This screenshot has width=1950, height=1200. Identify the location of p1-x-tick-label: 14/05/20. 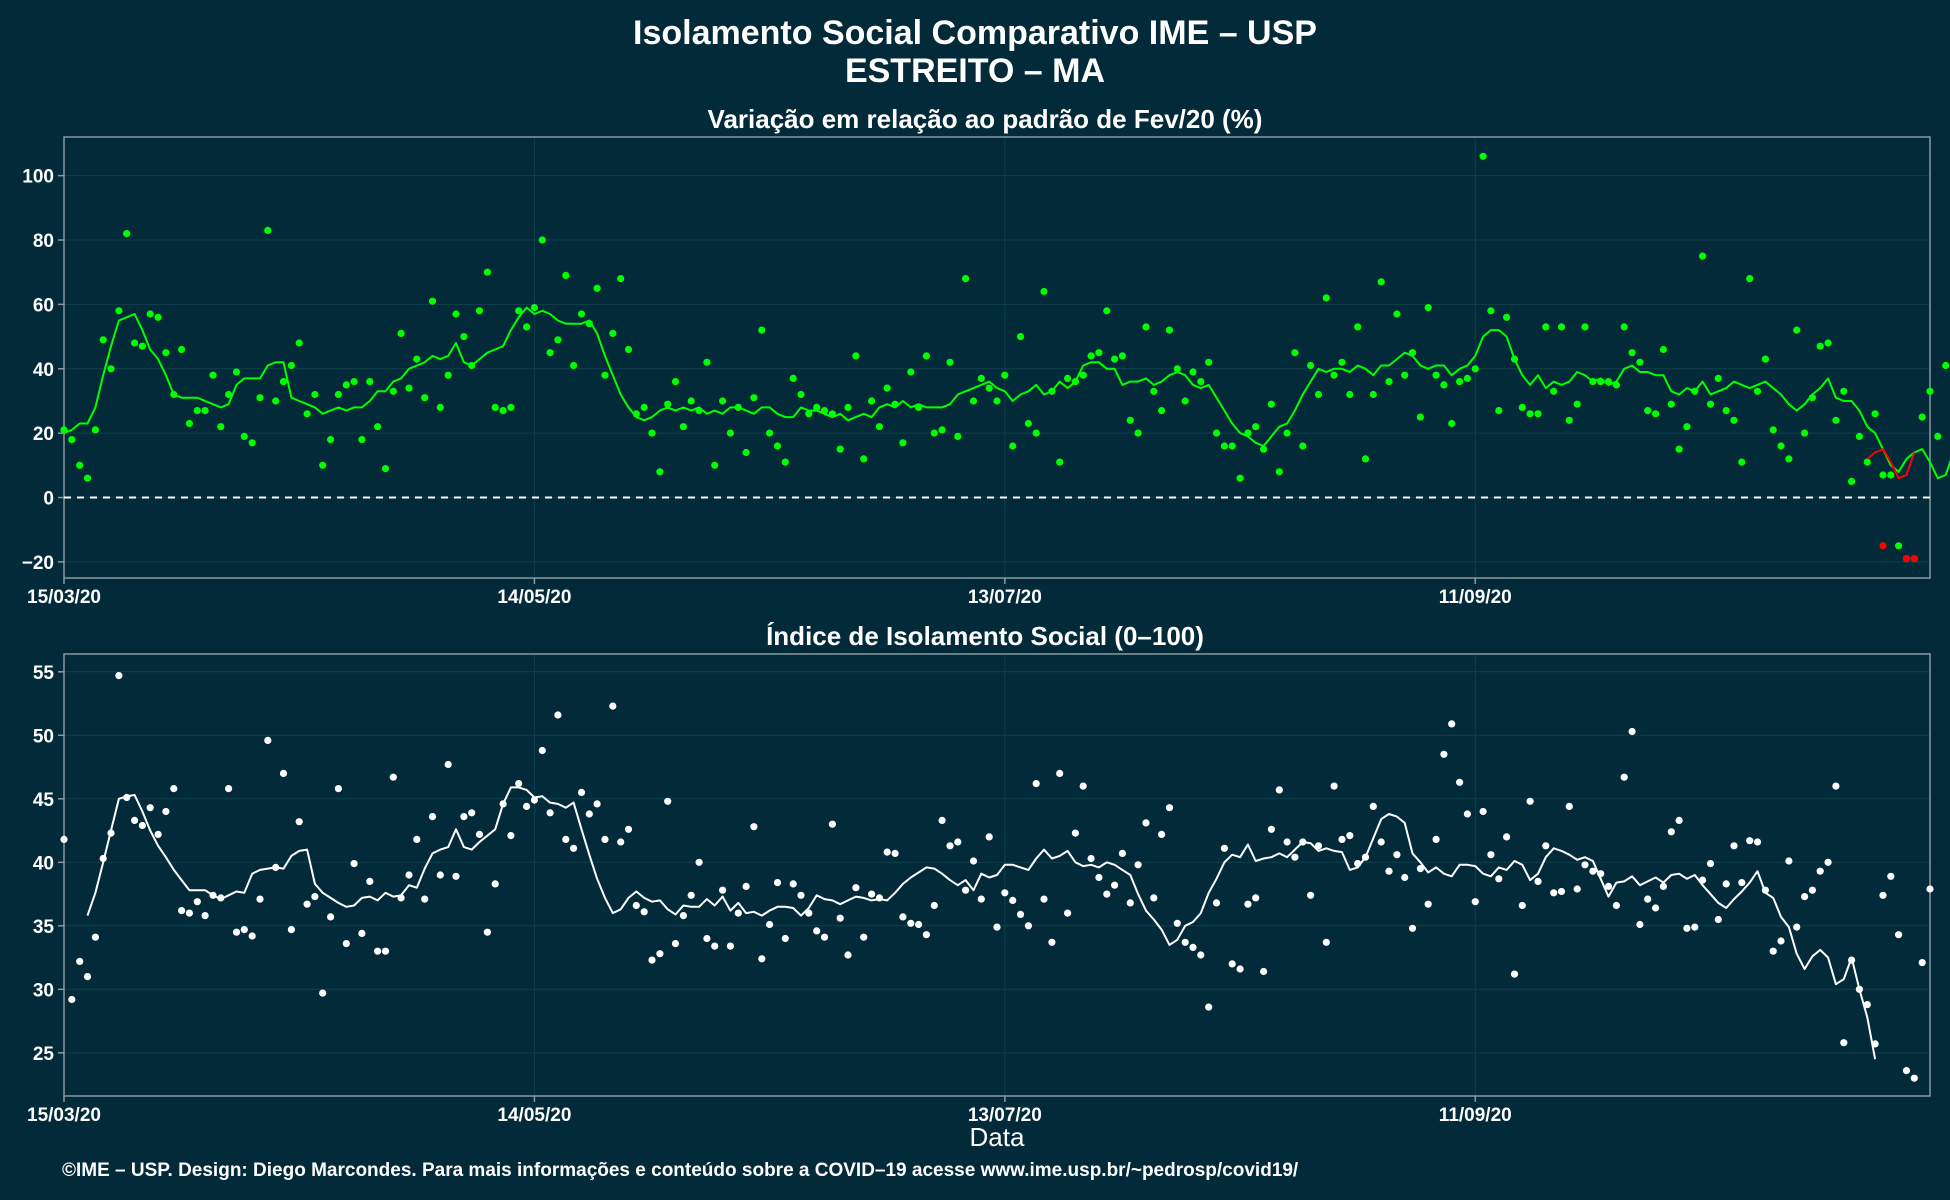
(534, 597).